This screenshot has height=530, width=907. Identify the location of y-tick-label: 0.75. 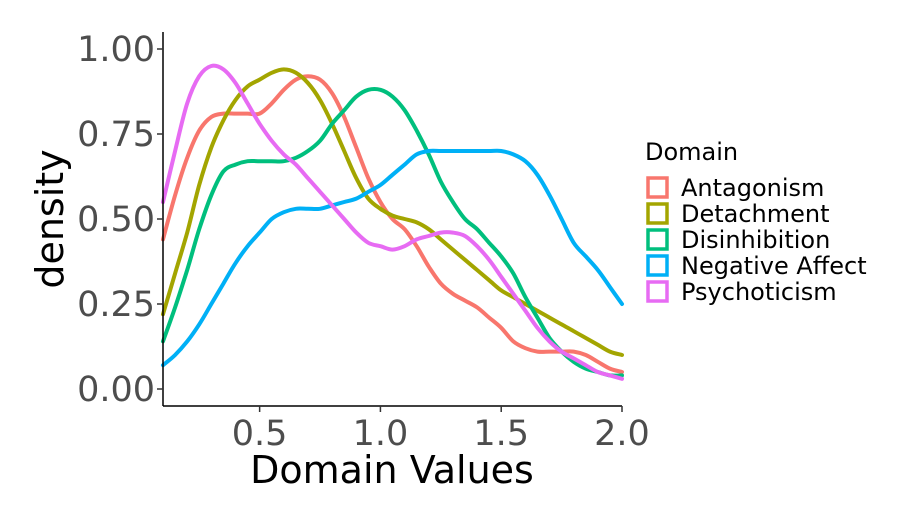
(116, 135).